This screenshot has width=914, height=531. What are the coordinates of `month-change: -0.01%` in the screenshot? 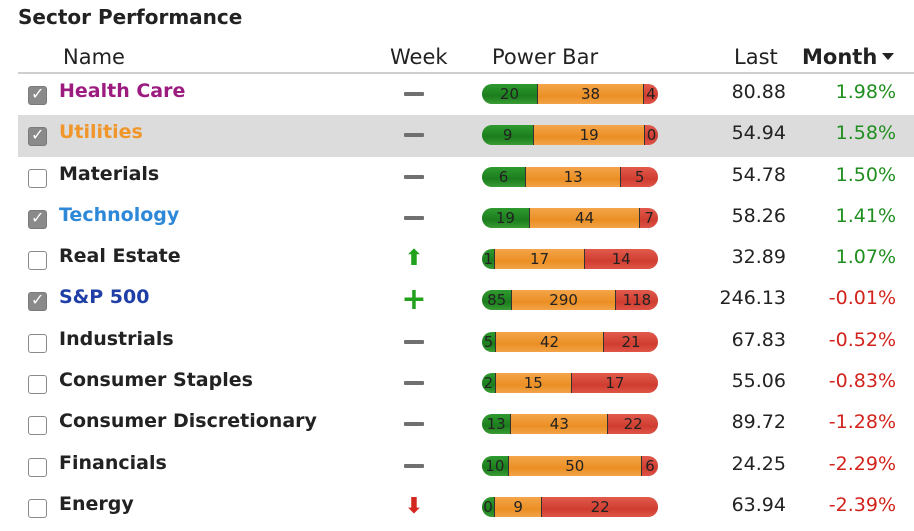 It's located at (862, 298).